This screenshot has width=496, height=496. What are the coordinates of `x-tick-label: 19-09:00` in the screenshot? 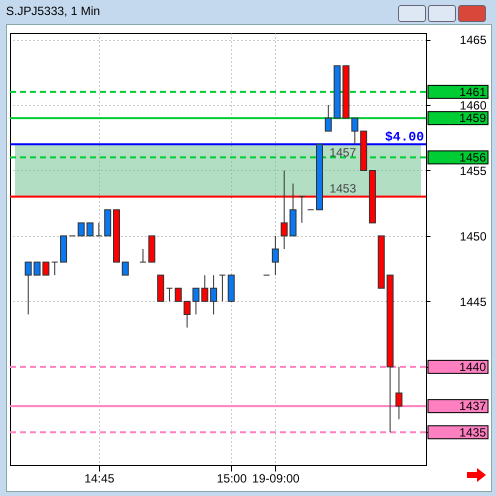 It's located at (276, 479).